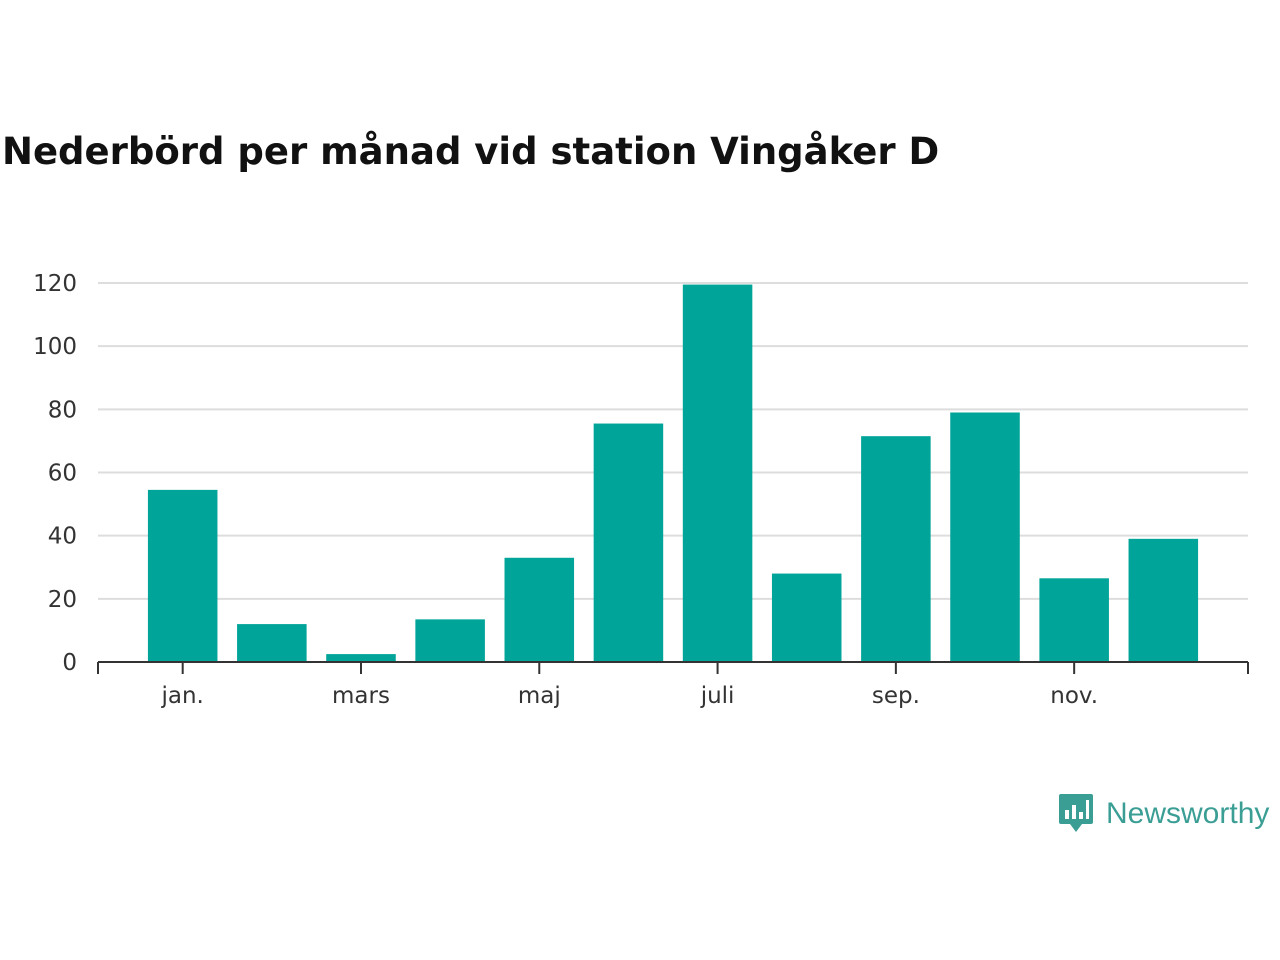 The height and width of the screenshot is (960, 1280). What do you see at coordinates (717, 696) in the screenshot?
I see `x-tick-label: juli` at bounding box center [717, 696].